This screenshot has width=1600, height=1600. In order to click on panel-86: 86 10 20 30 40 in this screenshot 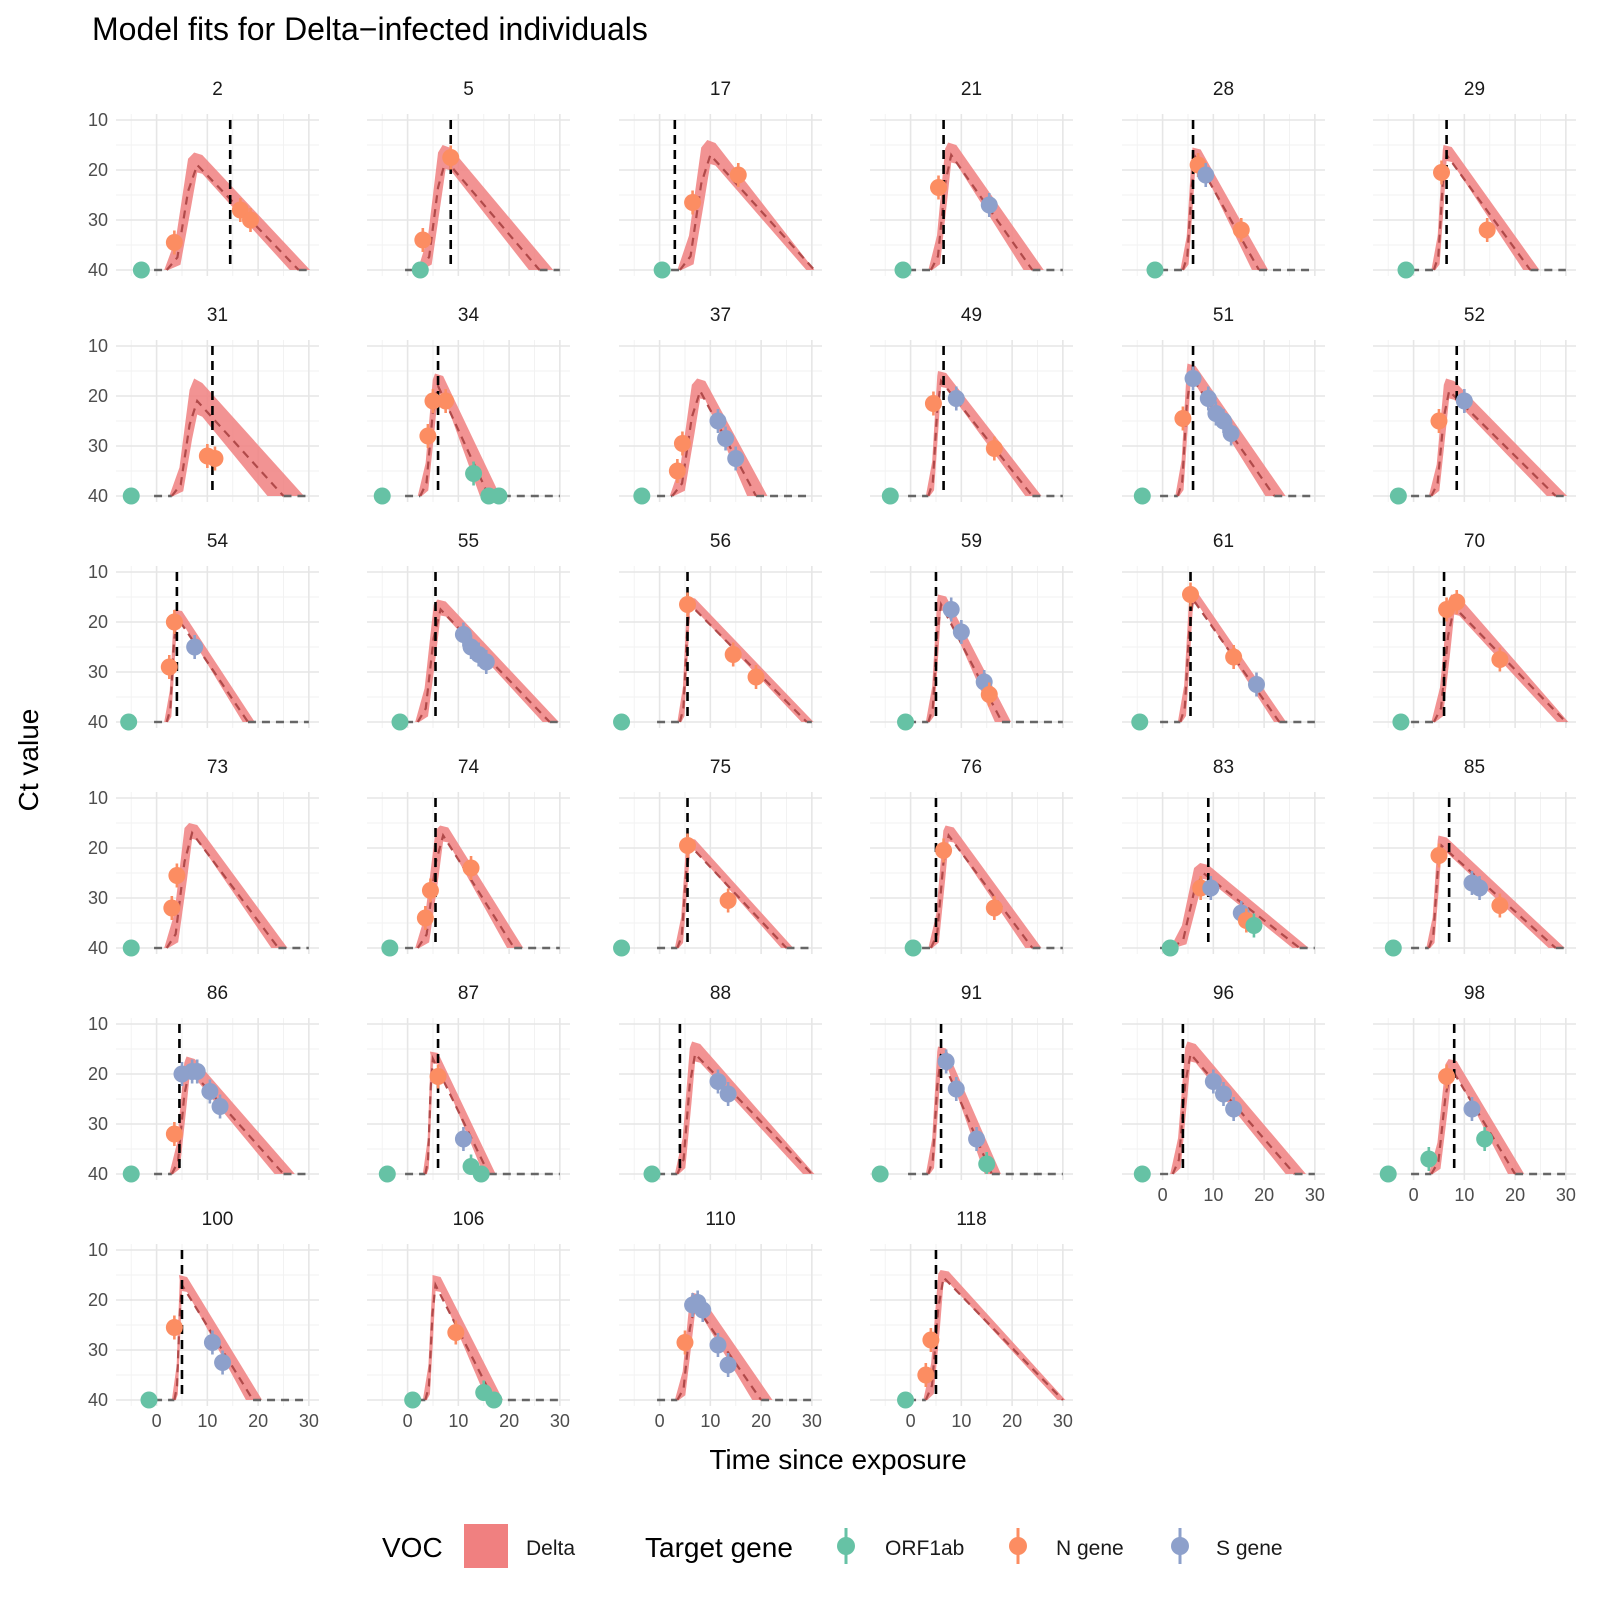, I will do `click(203, 1083)`.